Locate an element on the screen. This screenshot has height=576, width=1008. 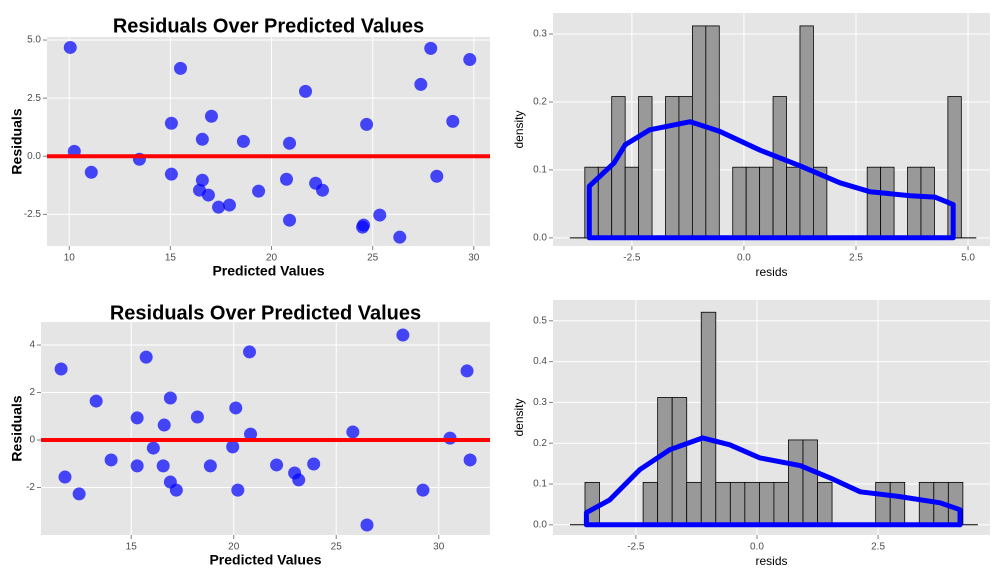
x-axis-label: Predicted Values is located at coordinates (265, 560).